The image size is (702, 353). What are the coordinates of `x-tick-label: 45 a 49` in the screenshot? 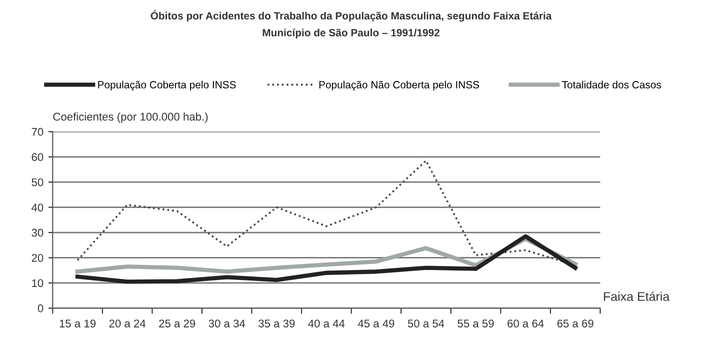 It's located at (376, 324).